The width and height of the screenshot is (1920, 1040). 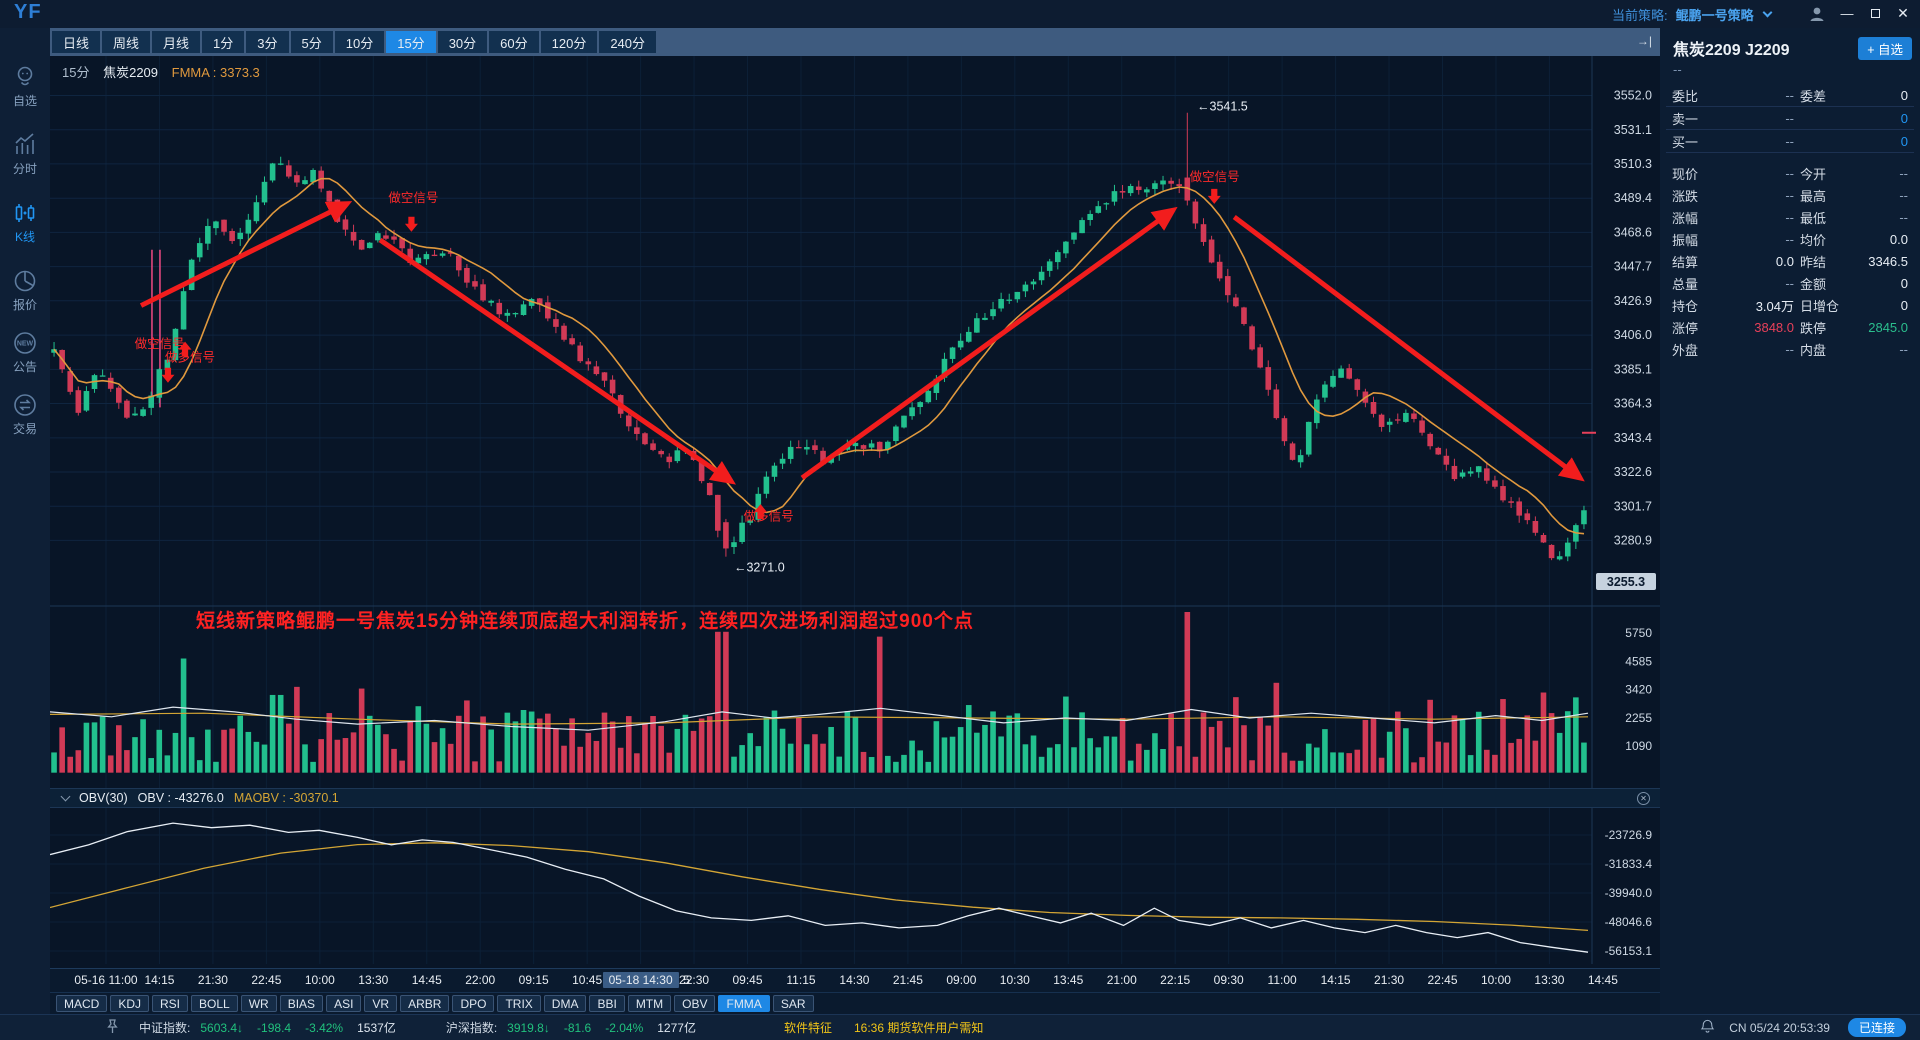 What do you see at coordinates (1644, 41) in the screenshot?
I see `collapse-panel-icon: →|` at bounding box center [1644, 41].